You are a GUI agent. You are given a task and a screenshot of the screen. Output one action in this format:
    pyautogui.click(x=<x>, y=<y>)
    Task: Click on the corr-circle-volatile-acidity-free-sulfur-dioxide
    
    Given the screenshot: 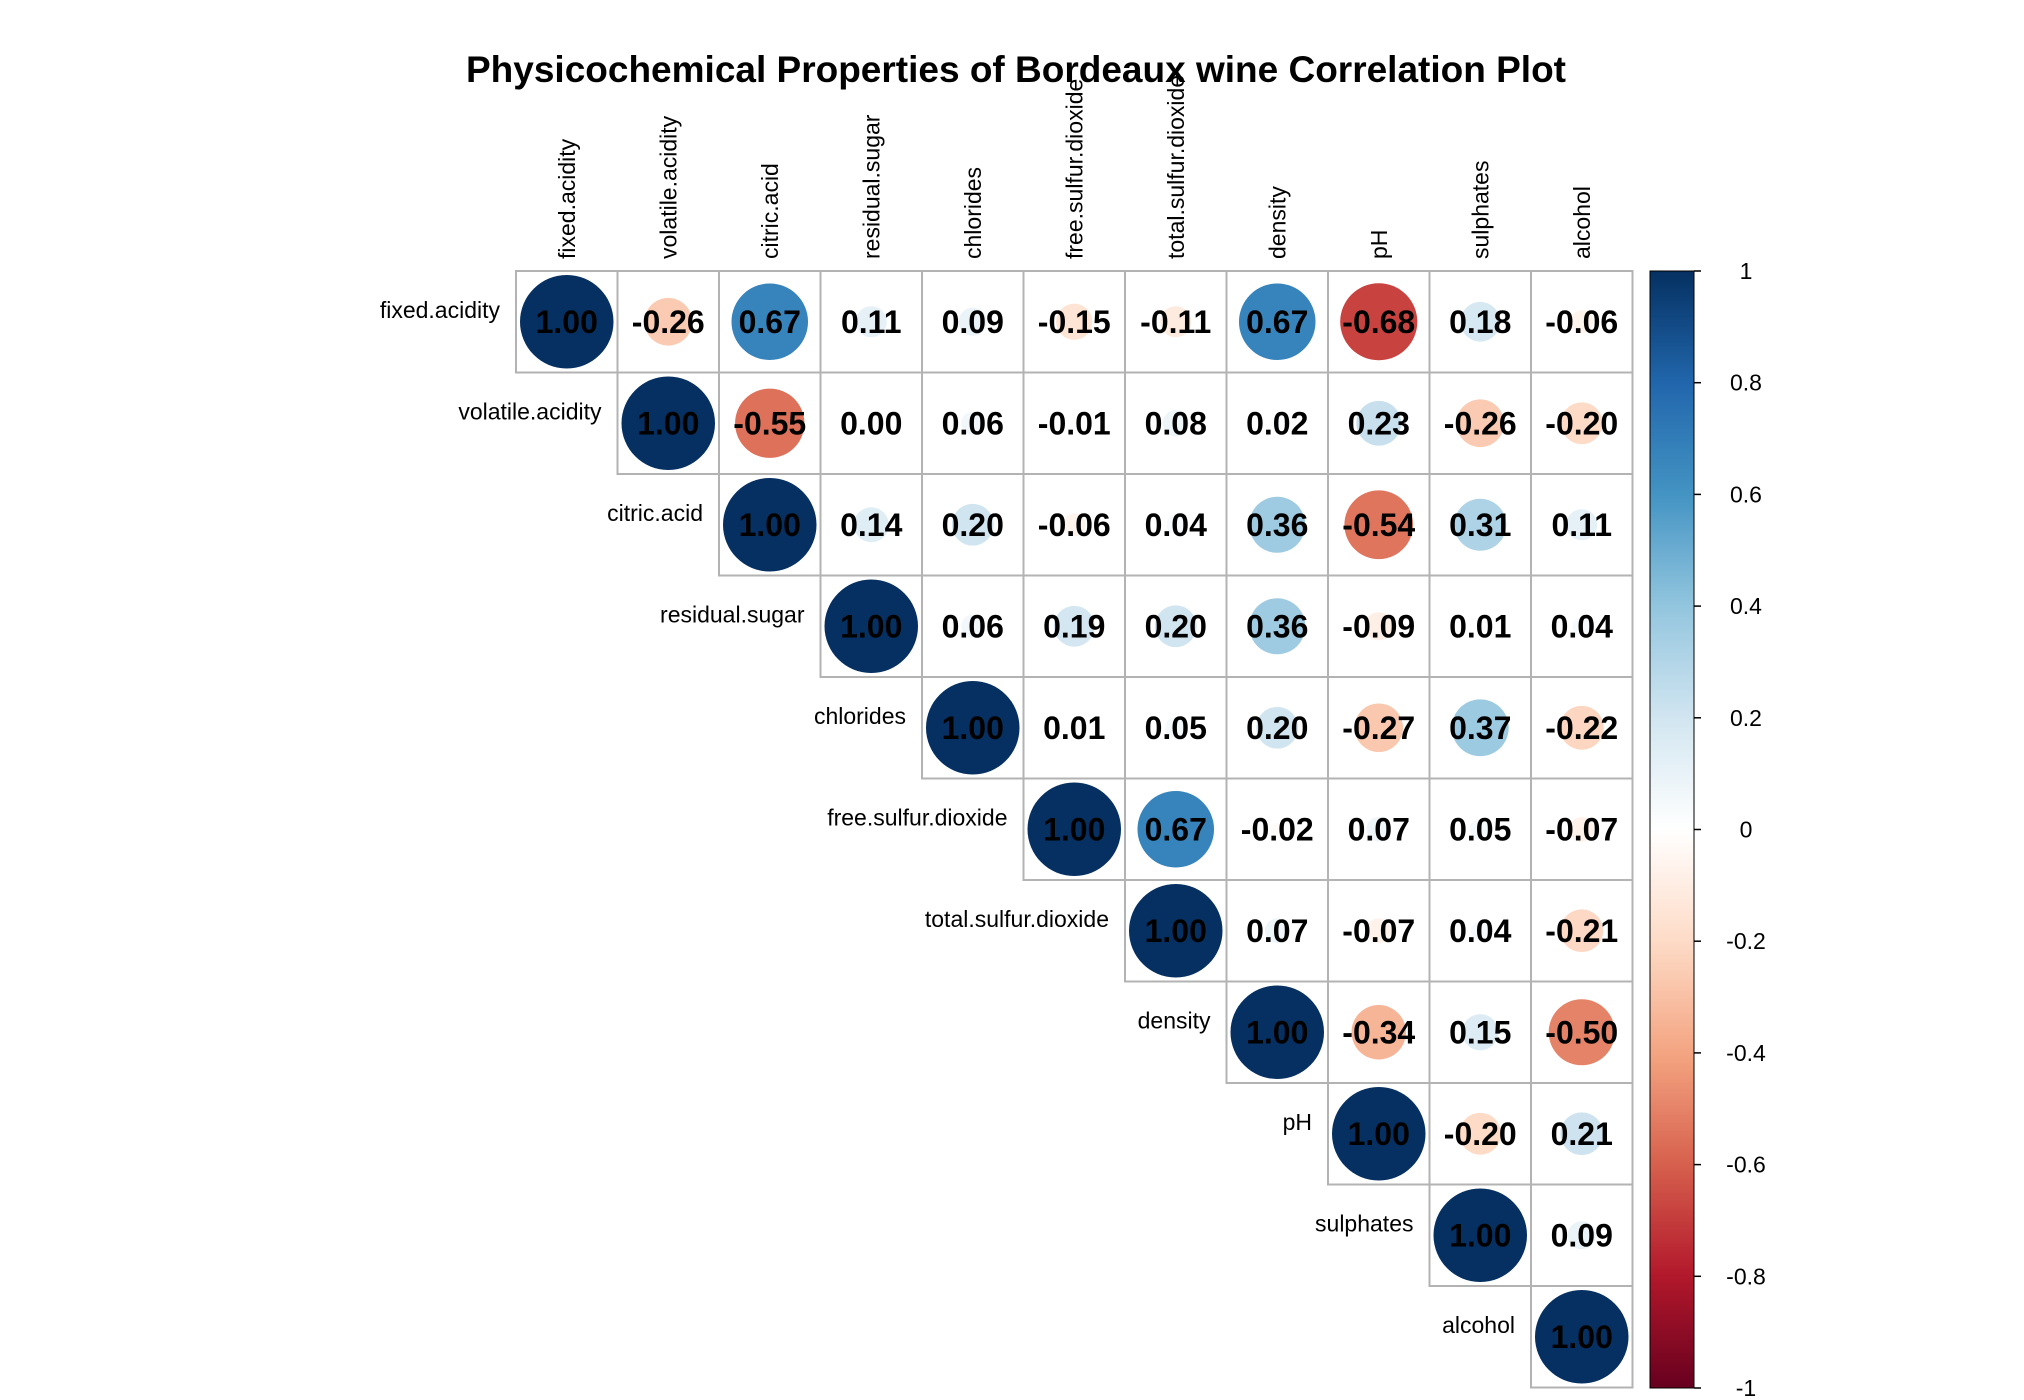 What is the action you would take?
    pyautogui.click(x=1074, y=423)
    